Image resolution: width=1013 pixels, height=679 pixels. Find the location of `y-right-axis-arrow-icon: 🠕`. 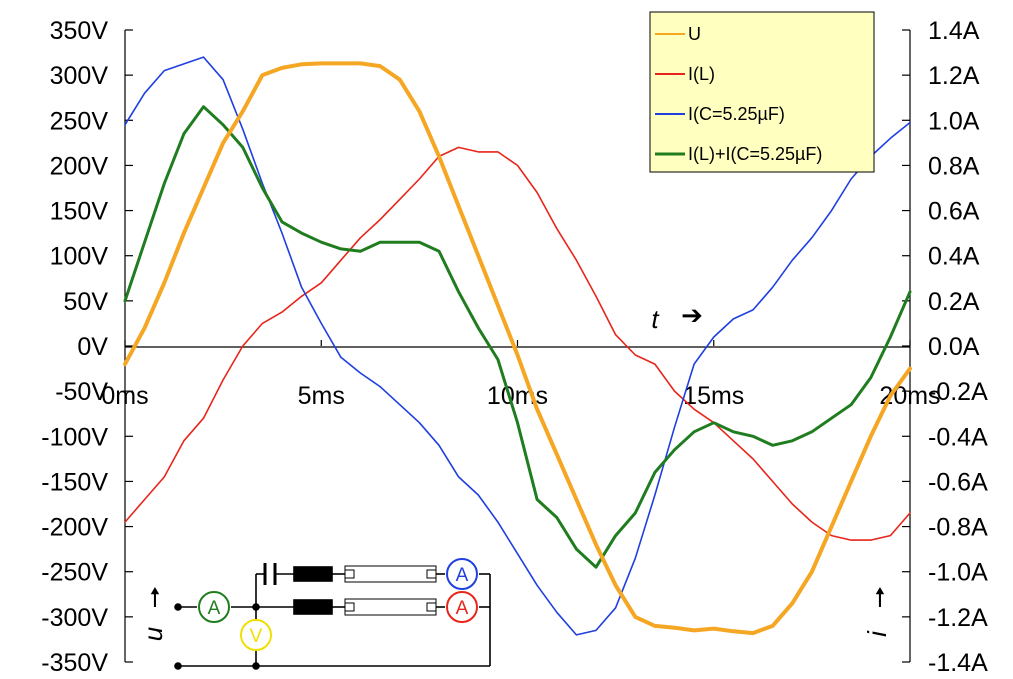

y-right-axis-arrow-icon: 🠕 is located at coordinates (879, 597).